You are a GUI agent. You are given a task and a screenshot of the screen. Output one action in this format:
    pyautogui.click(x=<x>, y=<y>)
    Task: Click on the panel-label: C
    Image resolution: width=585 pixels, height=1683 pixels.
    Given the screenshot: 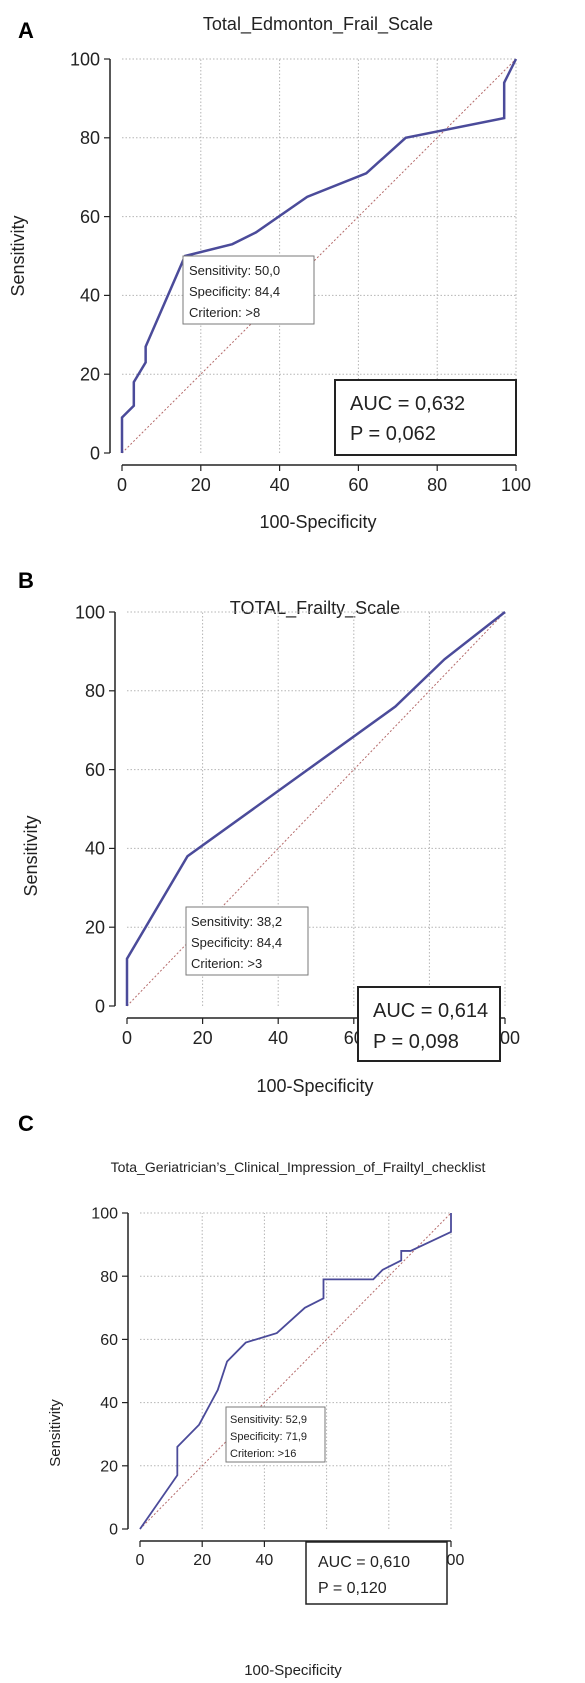 What is the action you would take?
    pyautogui.click(x=26, y=1123)
    